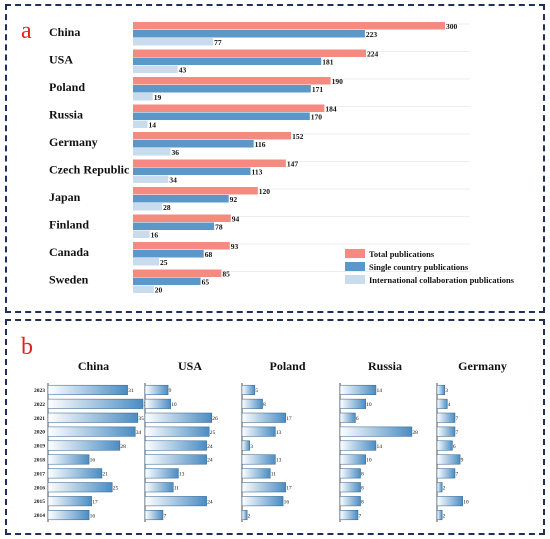 Image resolution: width=550 pixels, height=539 pixels. I want to click on panel-a-letter: a, so click(26, 31).